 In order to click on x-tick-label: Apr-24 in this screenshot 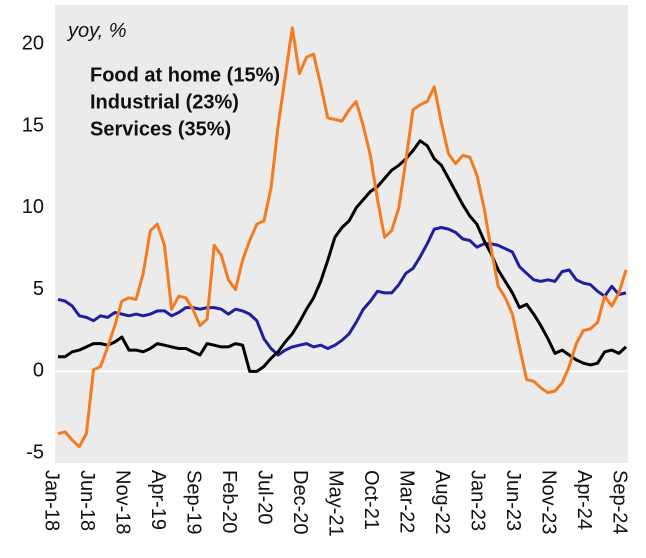, I will do `click(584, 500)`.